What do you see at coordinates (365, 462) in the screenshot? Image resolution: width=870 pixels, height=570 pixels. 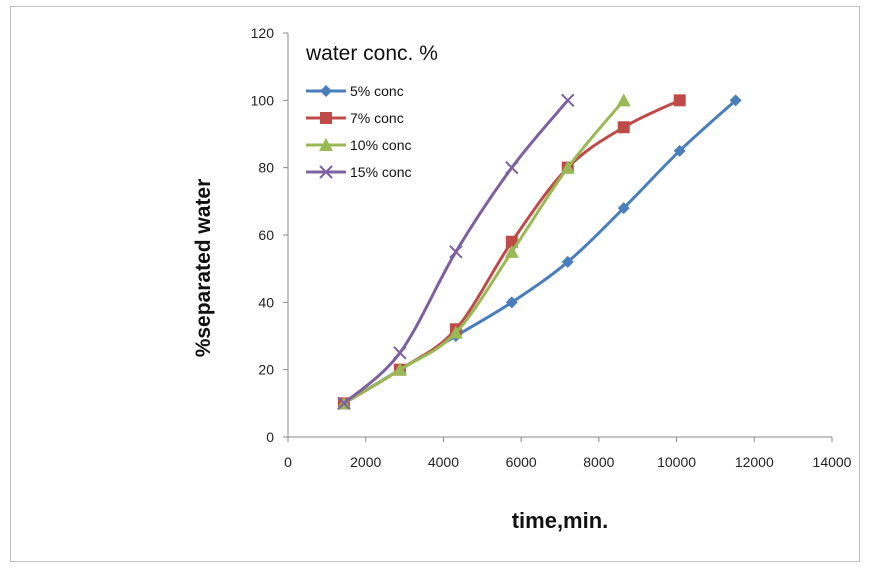 I see `x-tick-label: 2000` at bounding box center [365, 462].